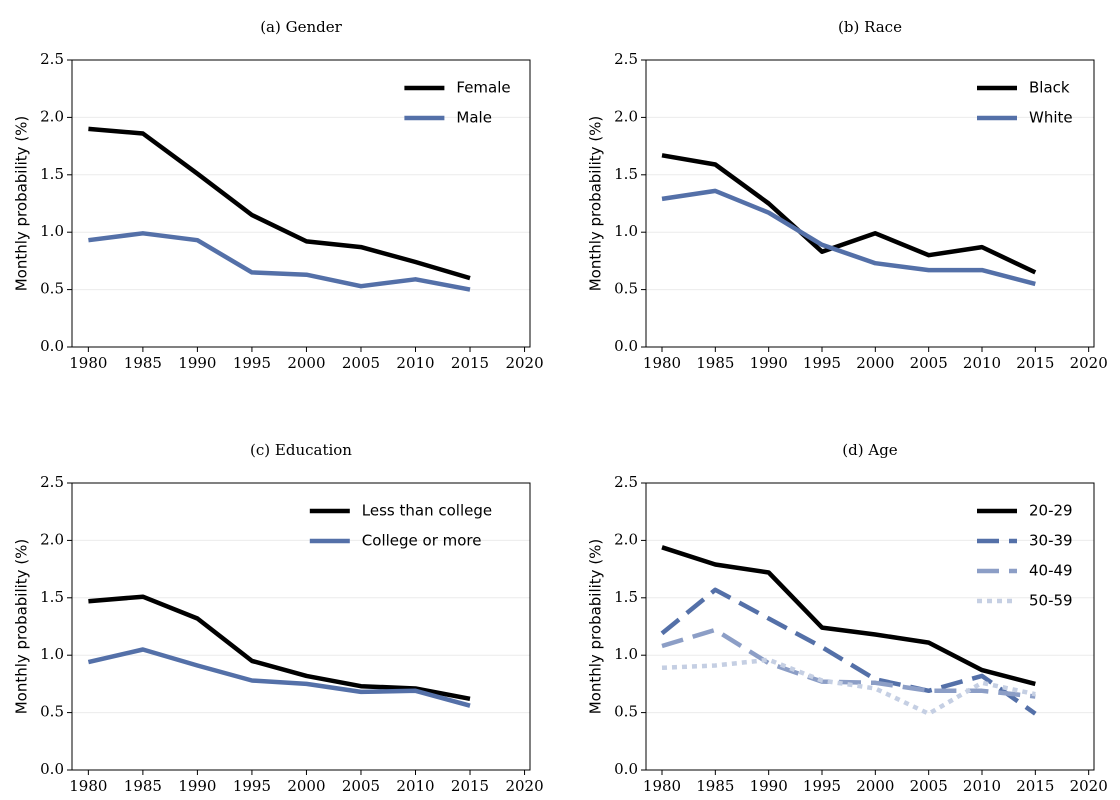 The image size is (1120, 800). What do you see at coordinates (1049, 88) in the screenshot?
I see `legend-label: Black` at bounding box center [1049, 88].